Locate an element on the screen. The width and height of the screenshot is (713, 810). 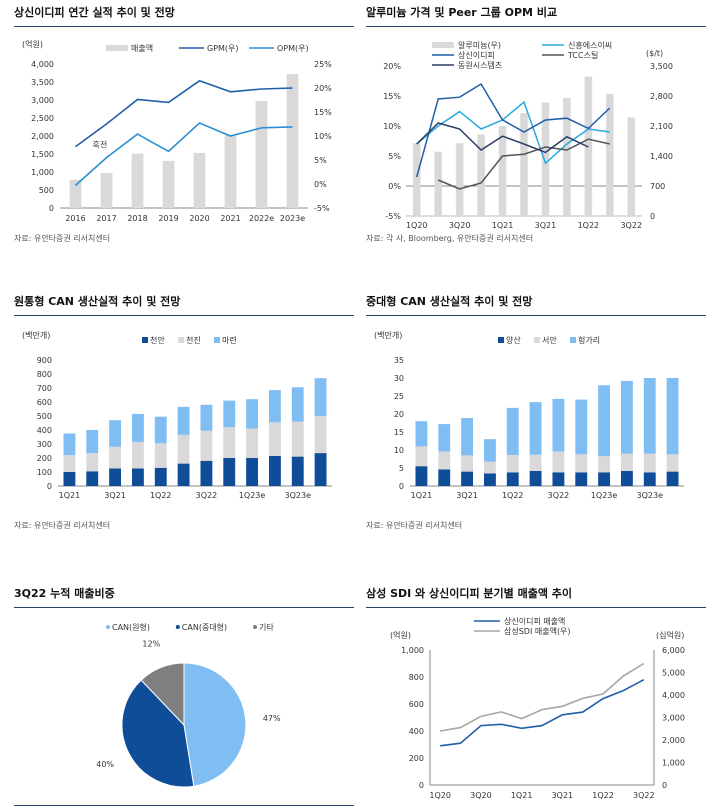
bar-서안-1Q22 is located at coordinates (512, 464).